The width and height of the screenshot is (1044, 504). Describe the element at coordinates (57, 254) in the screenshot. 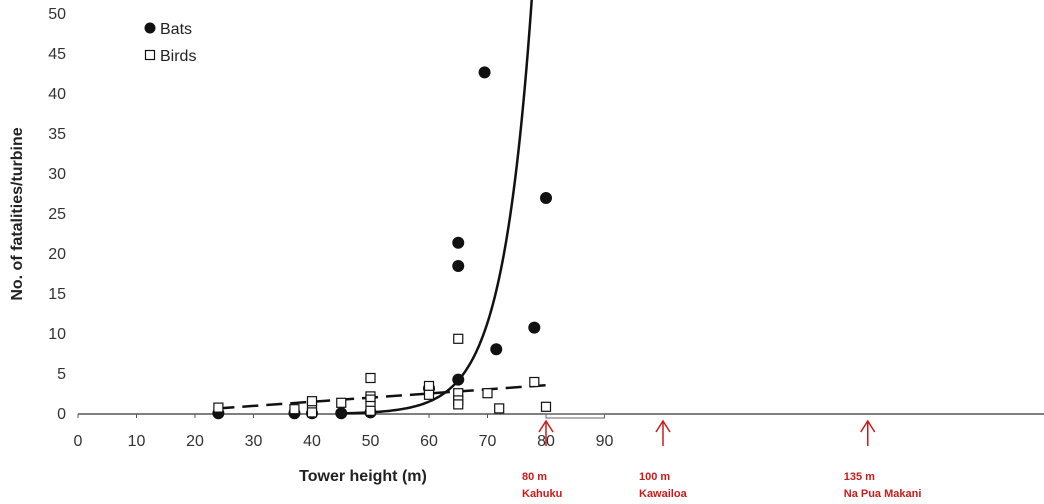

I see `y-tick-label: 20` at that location.